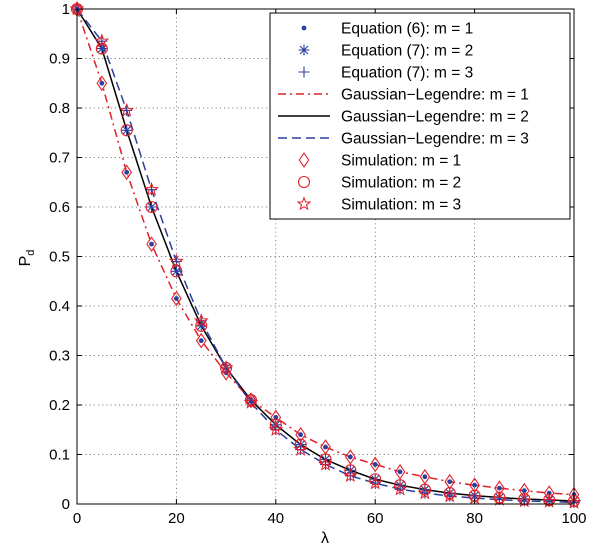 The height and width of the screenshot is (552, 611). What do you see at coordinates (59, 356) in the screenshot?
I see `y-tick-label: 0.3` at bounding box center [59, 356].